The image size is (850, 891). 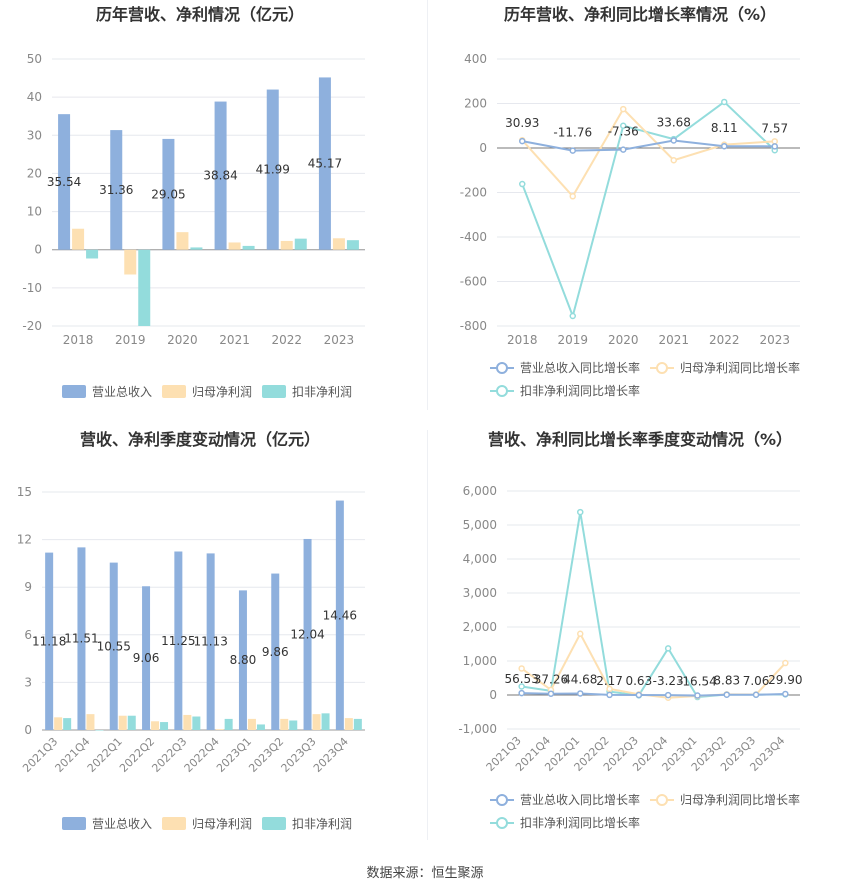 I want to click on data-label: 8.11, so click(x=724, y=128).